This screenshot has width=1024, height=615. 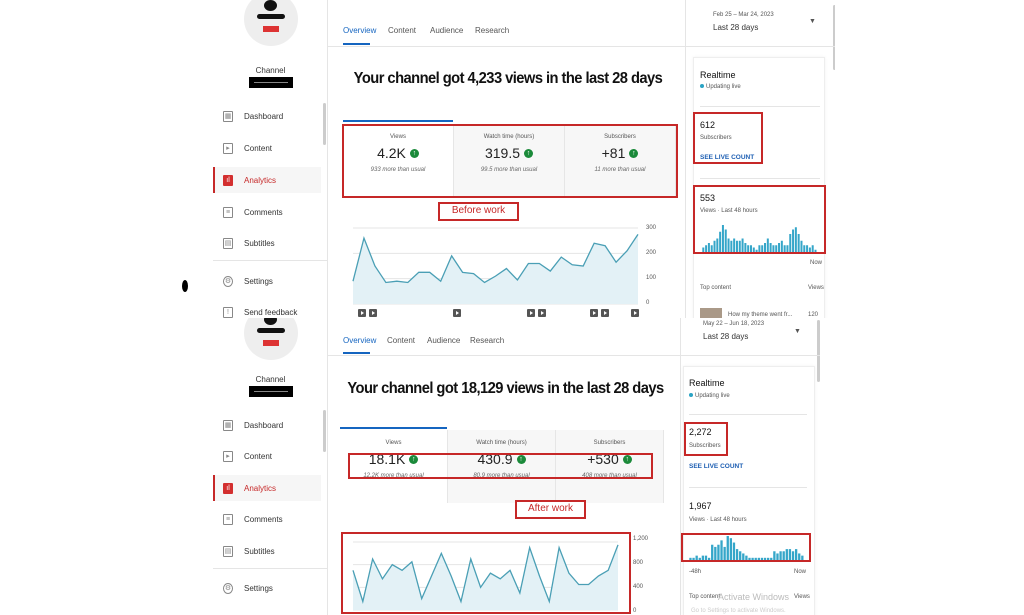 What do you see at coordinates (709, 396) in the screenshot?
I see `live-status: Updating live` at bounding box center [709, 396].